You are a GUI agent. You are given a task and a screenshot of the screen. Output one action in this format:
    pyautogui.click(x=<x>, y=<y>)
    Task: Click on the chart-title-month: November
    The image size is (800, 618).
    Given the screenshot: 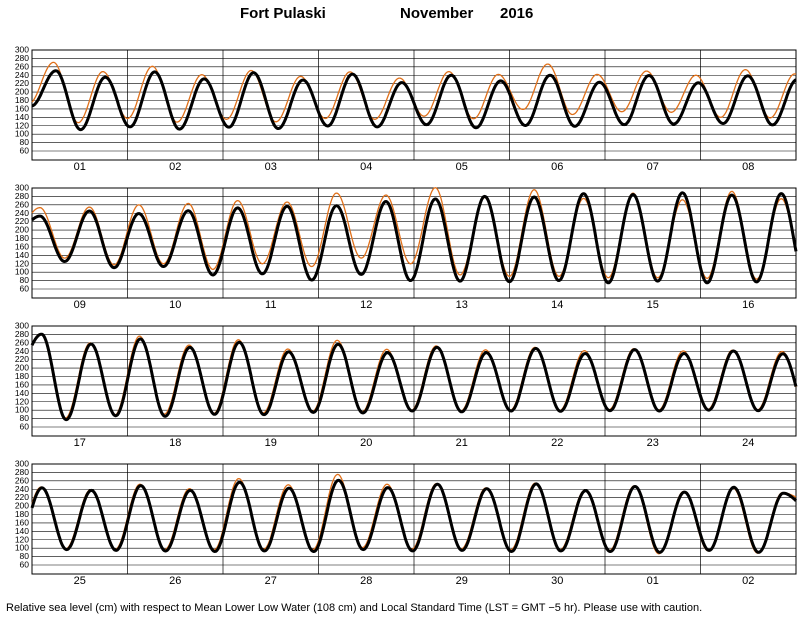 What is the action you would take?
    pyautogui.click(x=437, y=13)
    